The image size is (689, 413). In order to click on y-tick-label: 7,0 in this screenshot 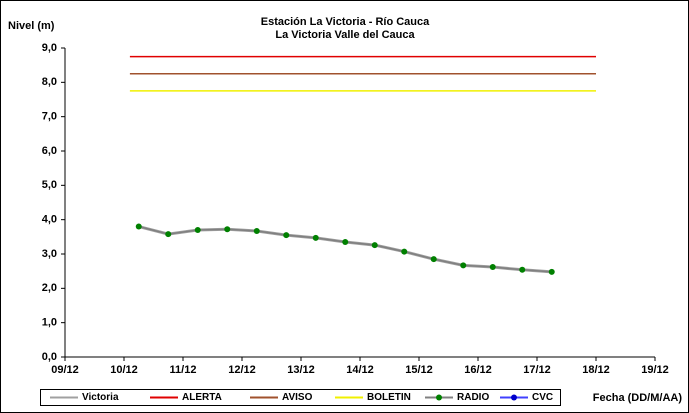, I will do `click(49, 117)`.